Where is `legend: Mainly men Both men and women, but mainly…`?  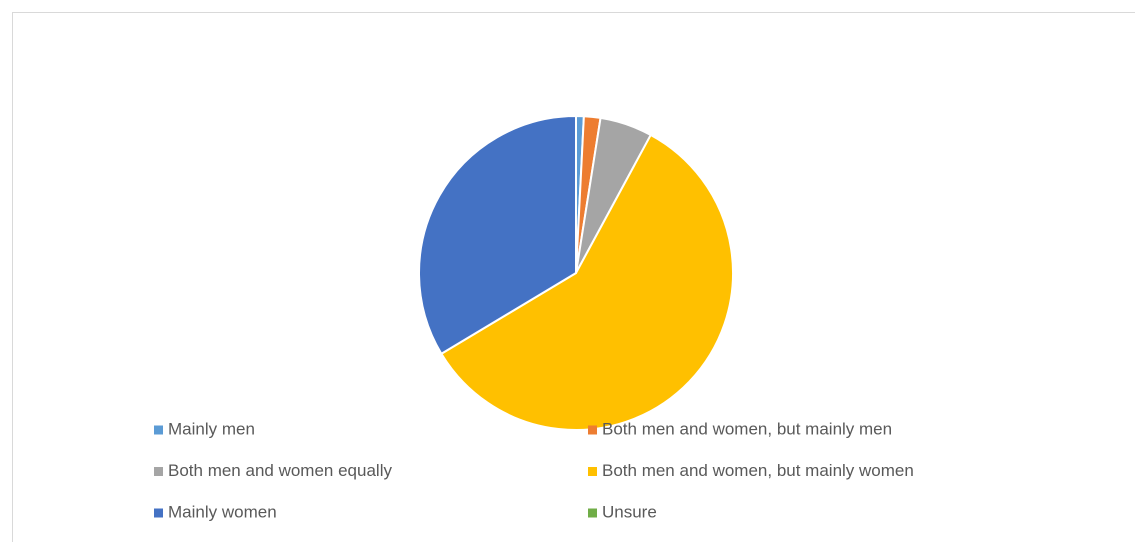
legend: Mainly men Both men and women, but mainly… is located at coordinates (534, 470).